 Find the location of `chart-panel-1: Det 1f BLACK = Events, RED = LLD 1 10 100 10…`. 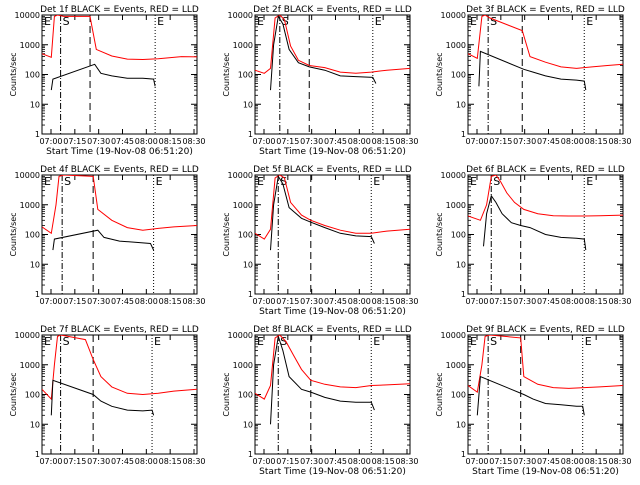

chart-panel-1: Det 1f BLACK = Events, RED = LLD 1 10 100 10… is located at coordinates (107, 81).